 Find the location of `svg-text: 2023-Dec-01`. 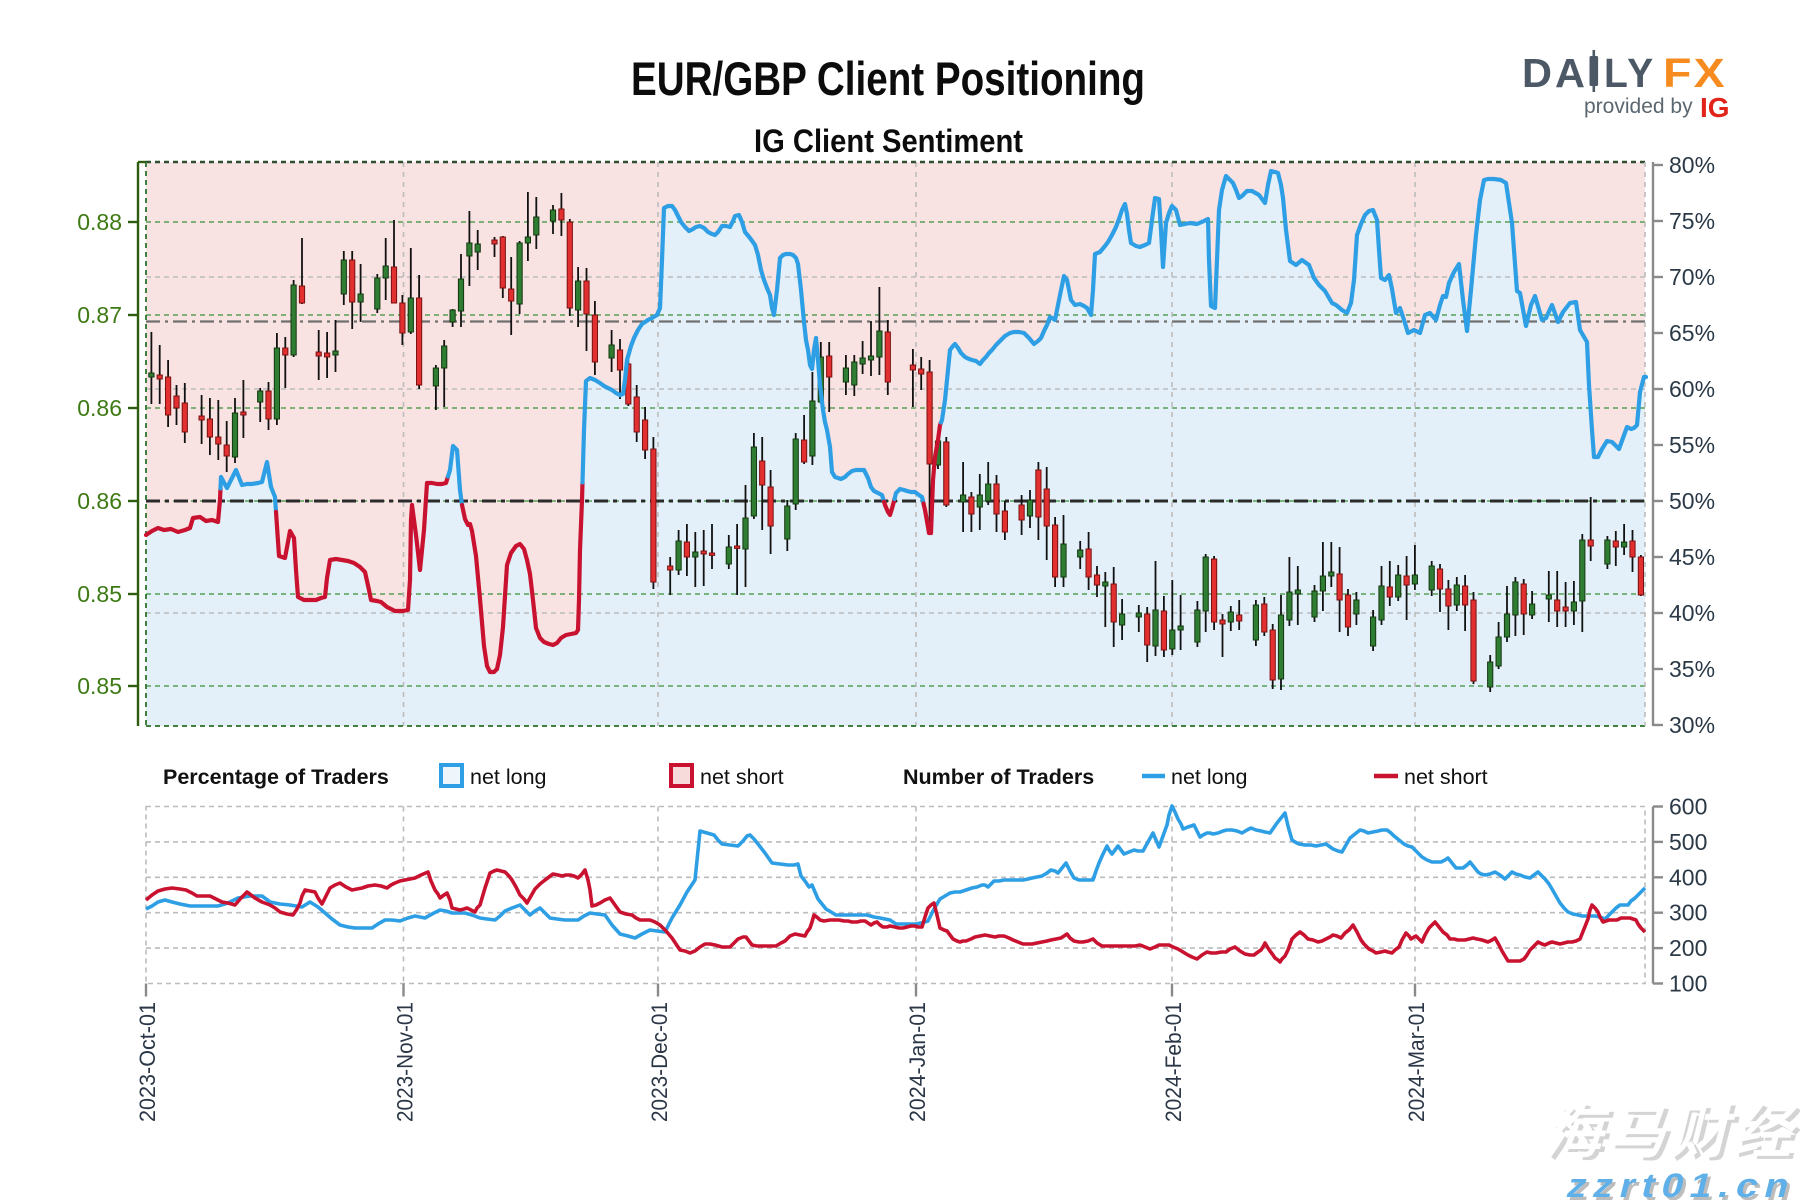

svg-text: 2023-Dec-01 is located at coordinates (659, 1062).